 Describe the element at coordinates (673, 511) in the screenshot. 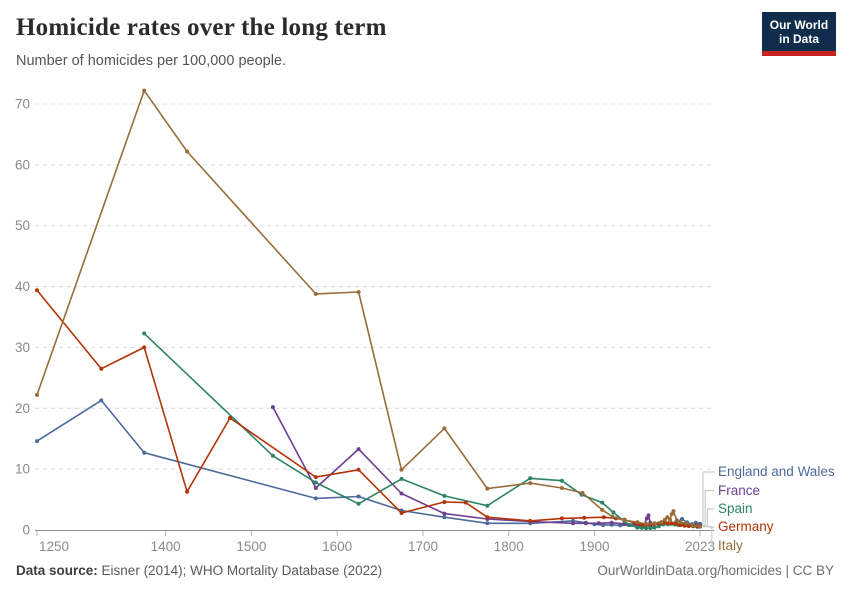

I see `data-point-italy-1992` at that location.